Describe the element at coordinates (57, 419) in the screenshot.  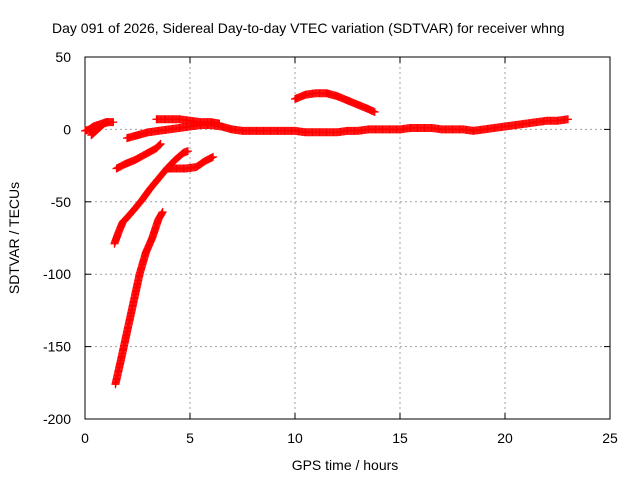
I see `y-tick-label: -200` at that location.